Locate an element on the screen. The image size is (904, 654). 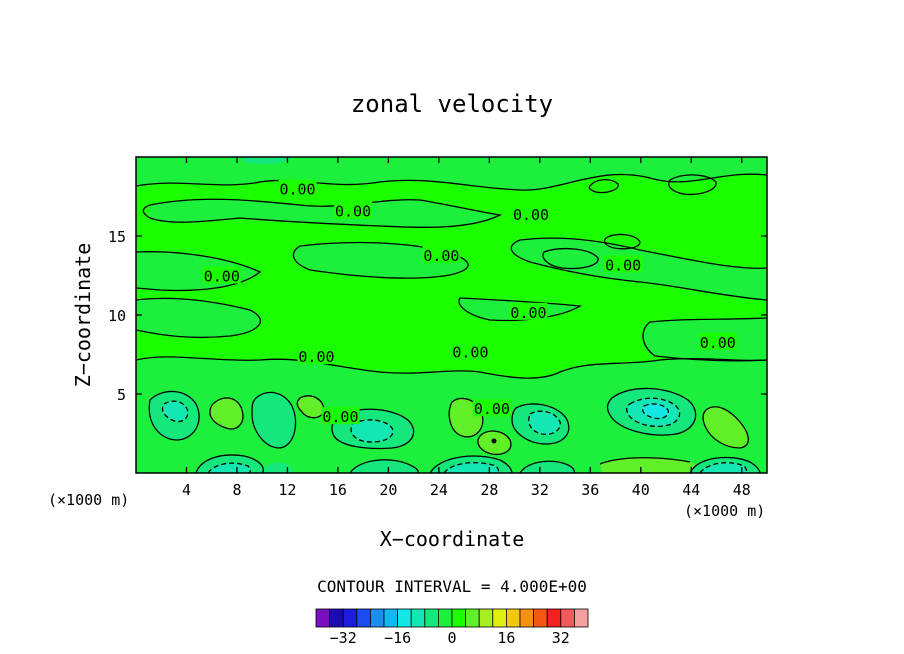
x-tick-label: 8 is located at coordinates (236, 490).